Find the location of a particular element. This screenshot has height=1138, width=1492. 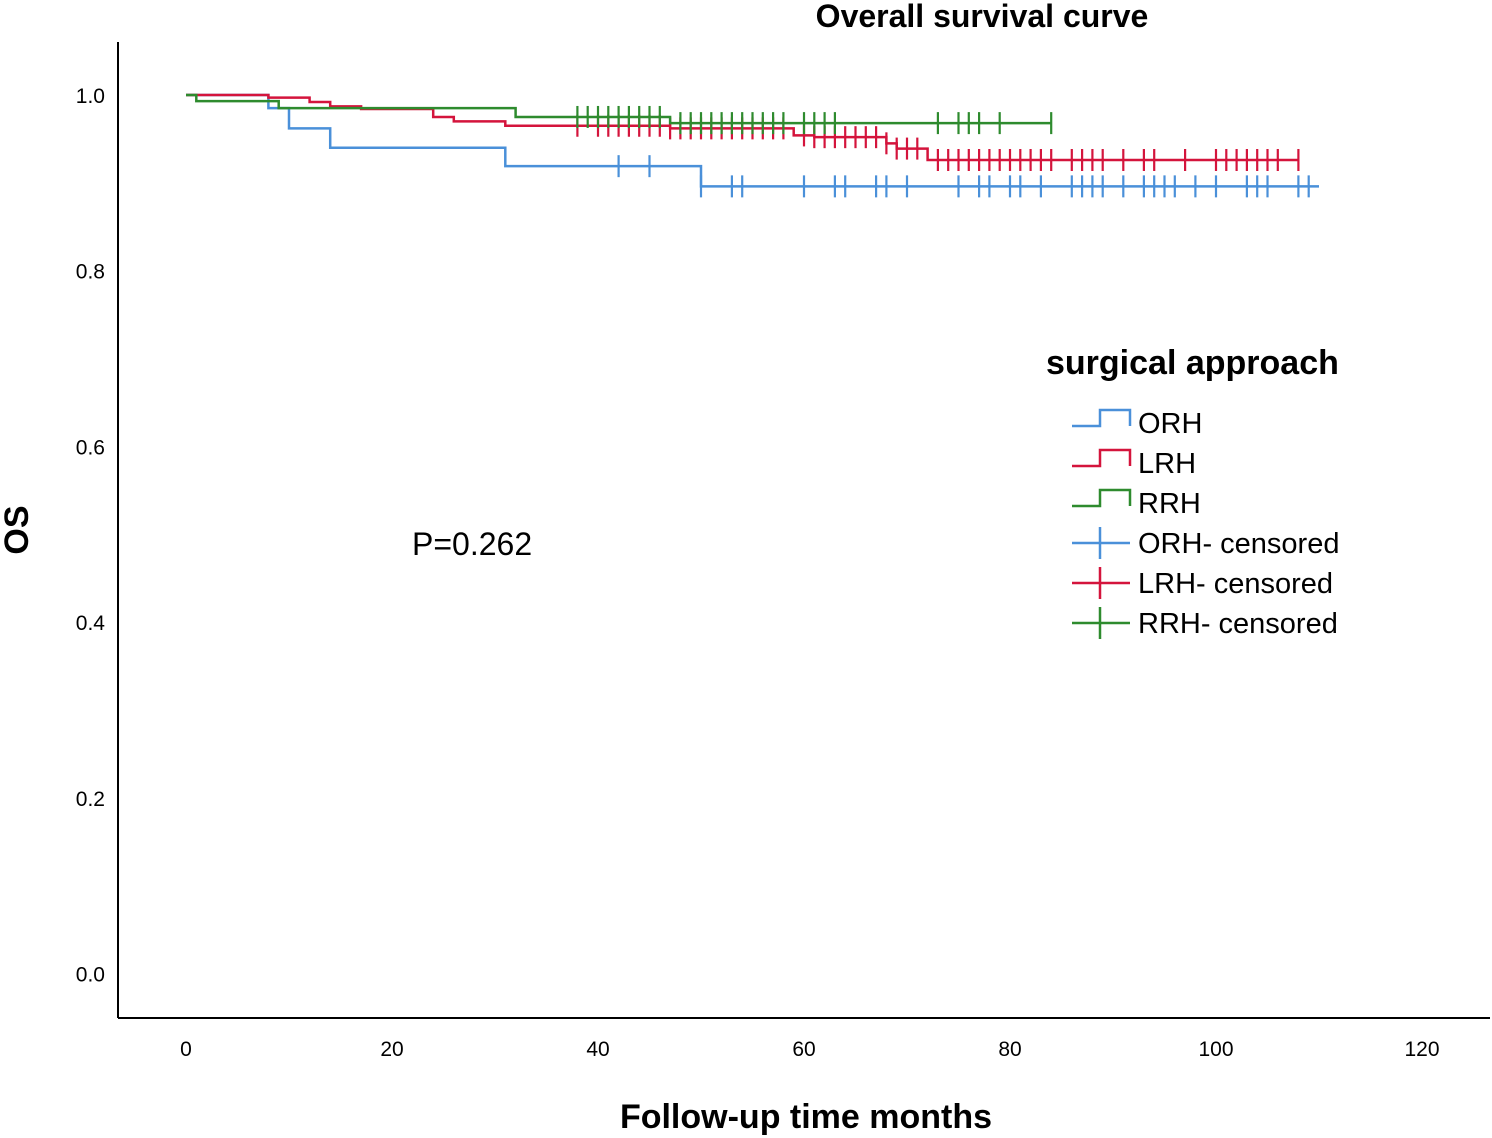

series-layer is located at coordinates (752, 145).